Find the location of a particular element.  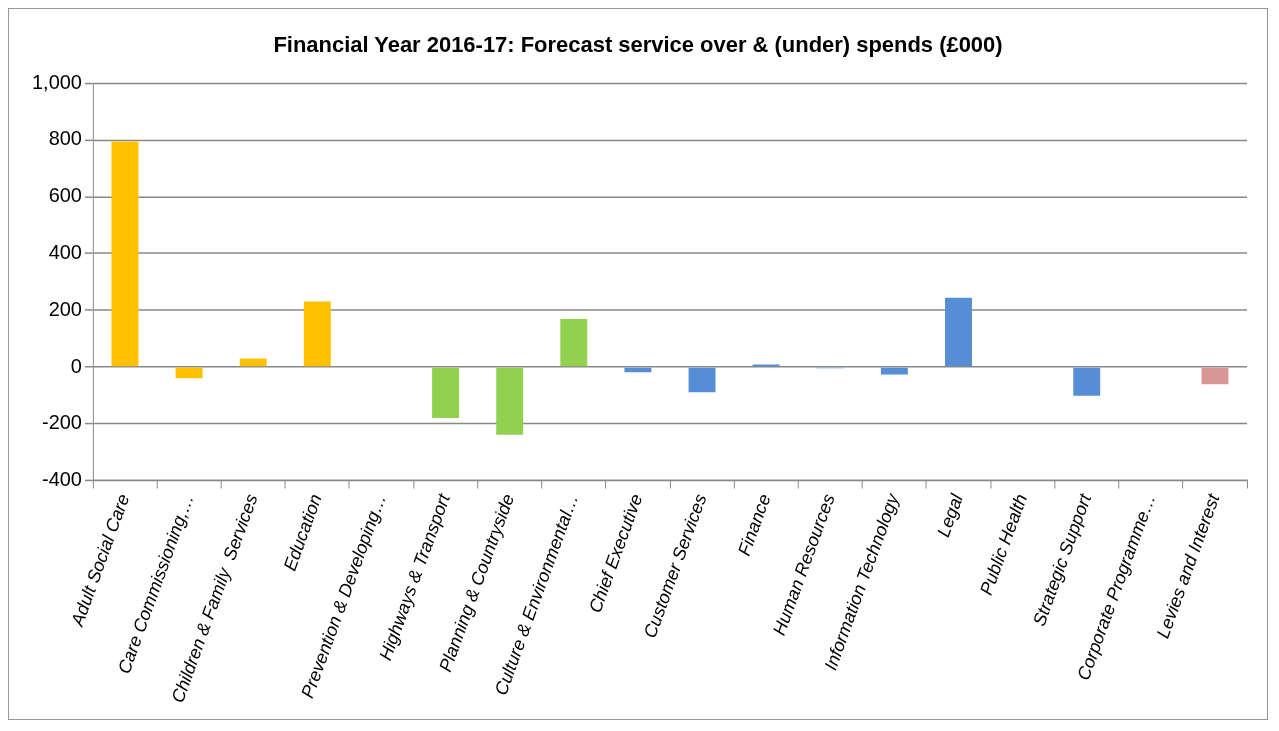

y-tick-label: -400 is located at coordinates (62, 479).